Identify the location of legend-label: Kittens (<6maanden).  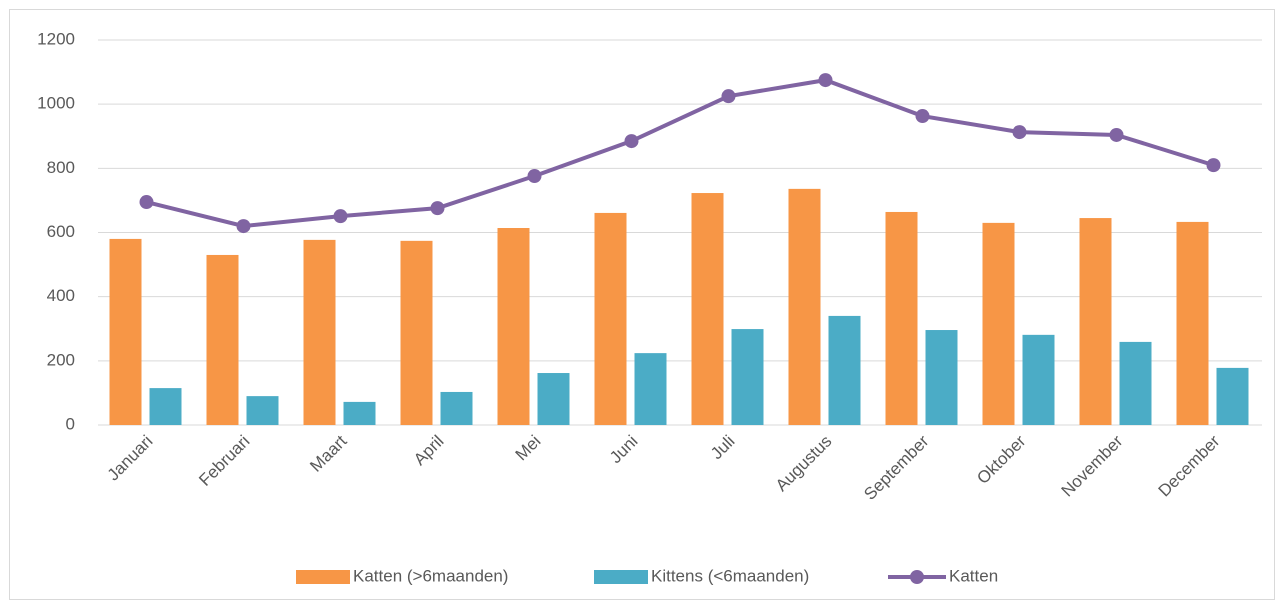
(730, 575).